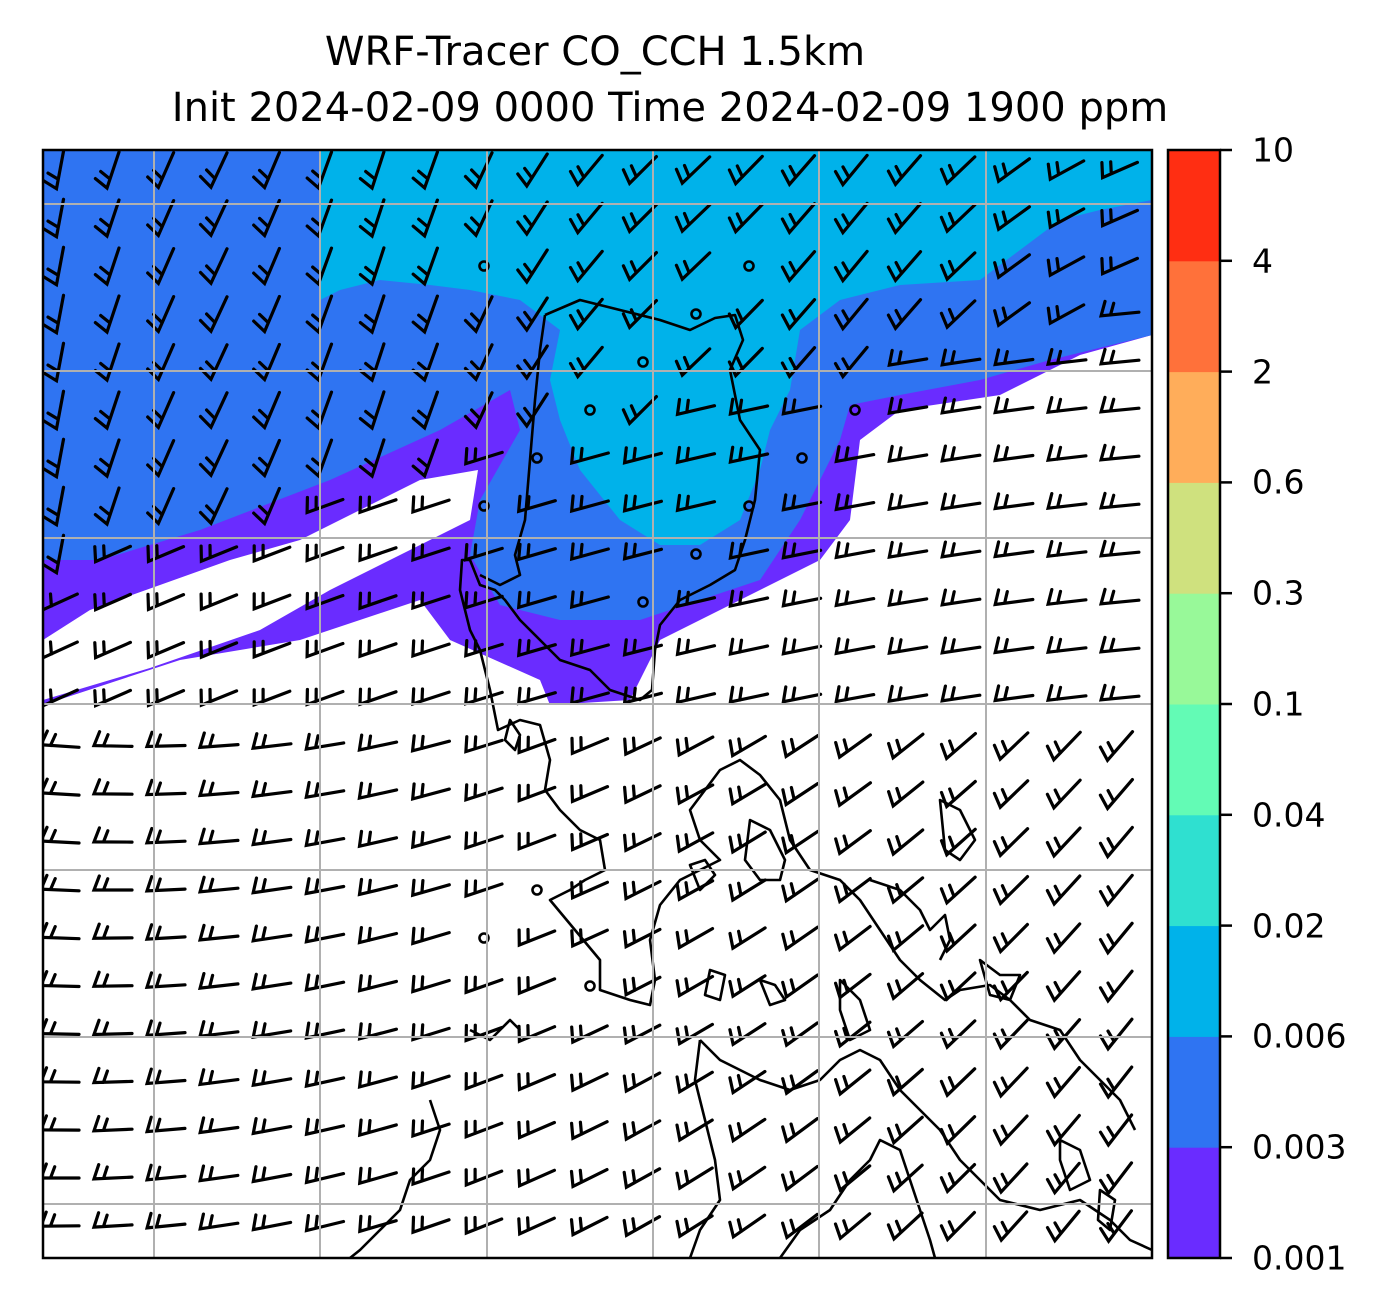 The height and width of the screenshot is (1313, 1400). I want to click on colorbar-tick-label: 0.001, so click(1299, 1258).